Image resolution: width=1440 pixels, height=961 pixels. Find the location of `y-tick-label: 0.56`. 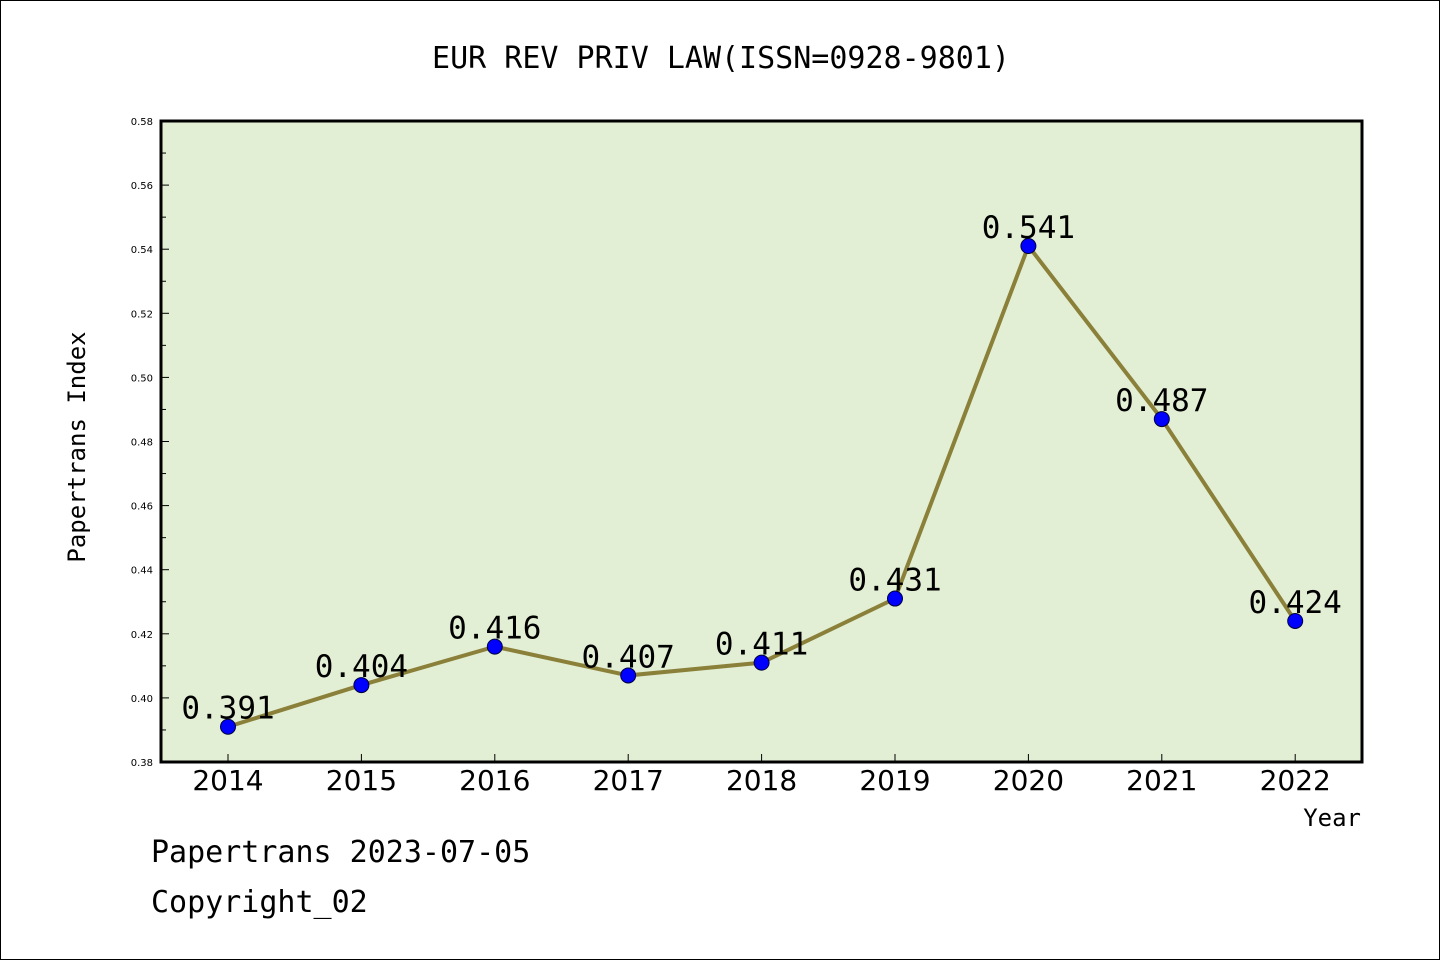

y-tick-label: 0.56 is located at coordinates (142, 186).